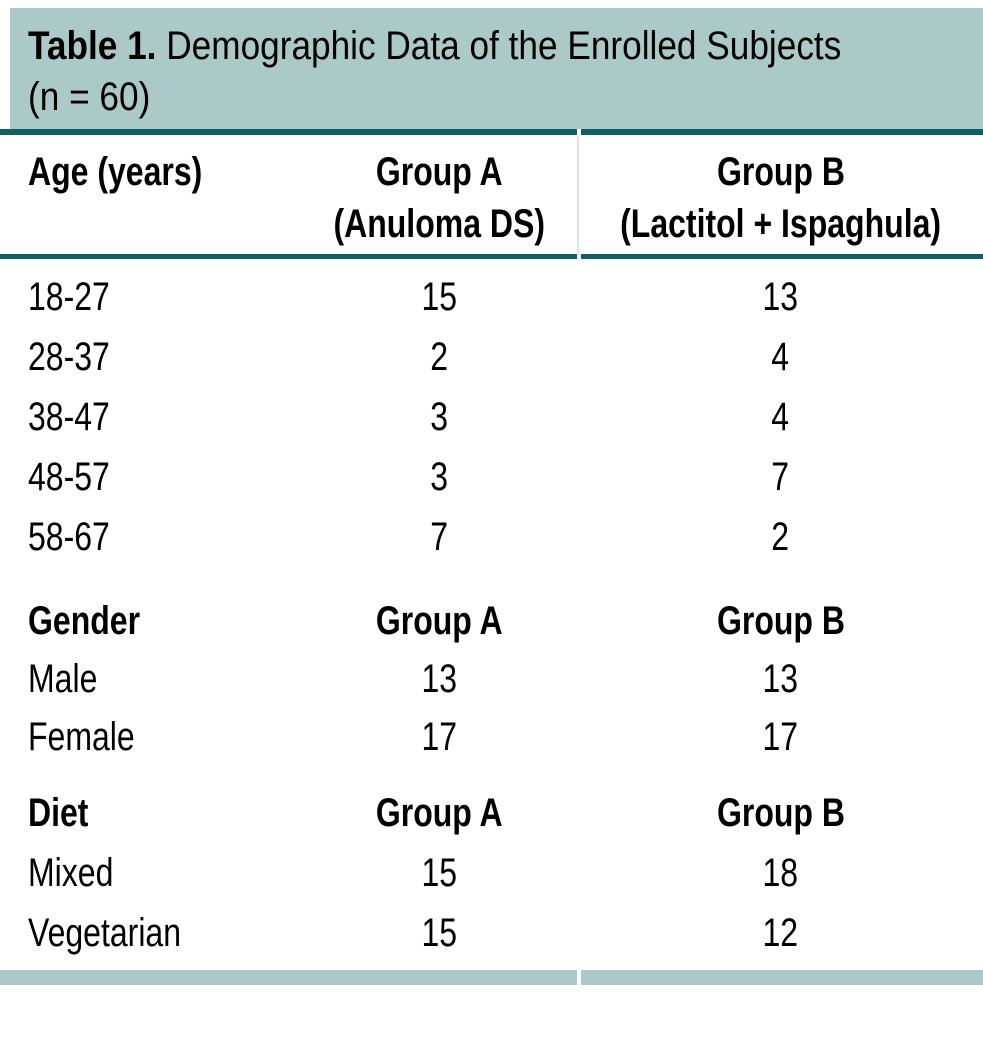  I want to click on group-a-value-cell: 13, so click(439, 679).